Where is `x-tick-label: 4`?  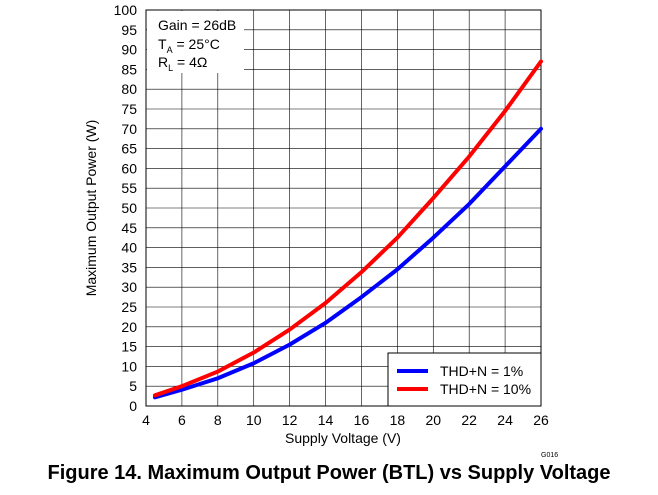
x-tick-label: 4 is located at coordinates (146, 420).